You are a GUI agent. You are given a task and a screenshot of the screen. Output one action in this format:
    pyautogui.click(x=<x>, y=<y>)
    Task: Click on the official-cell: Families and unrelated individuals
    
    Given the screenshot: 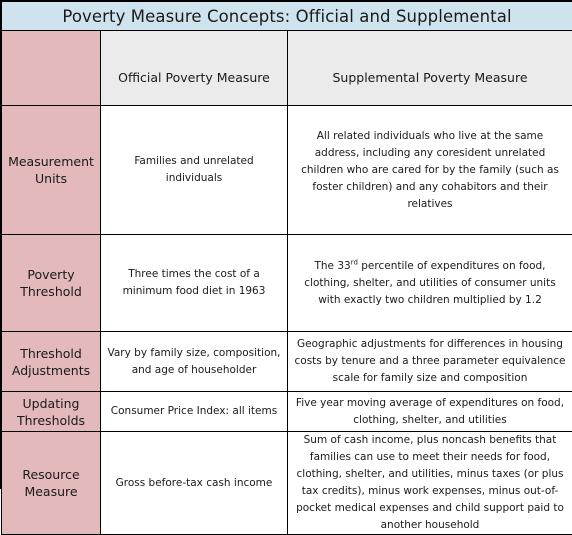 What is the action you would take?
    pyautogui.click(x=194, y=170)
    